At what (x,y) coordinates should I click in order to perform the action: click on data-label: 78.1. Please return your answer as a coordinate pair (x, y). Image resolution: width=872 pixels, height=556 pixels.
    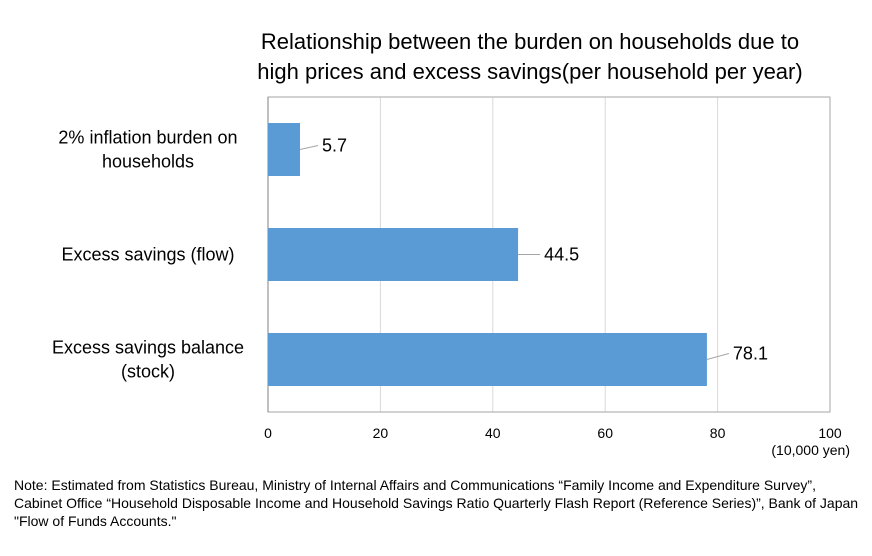
    Looking at the image, I should click on (750, 354).